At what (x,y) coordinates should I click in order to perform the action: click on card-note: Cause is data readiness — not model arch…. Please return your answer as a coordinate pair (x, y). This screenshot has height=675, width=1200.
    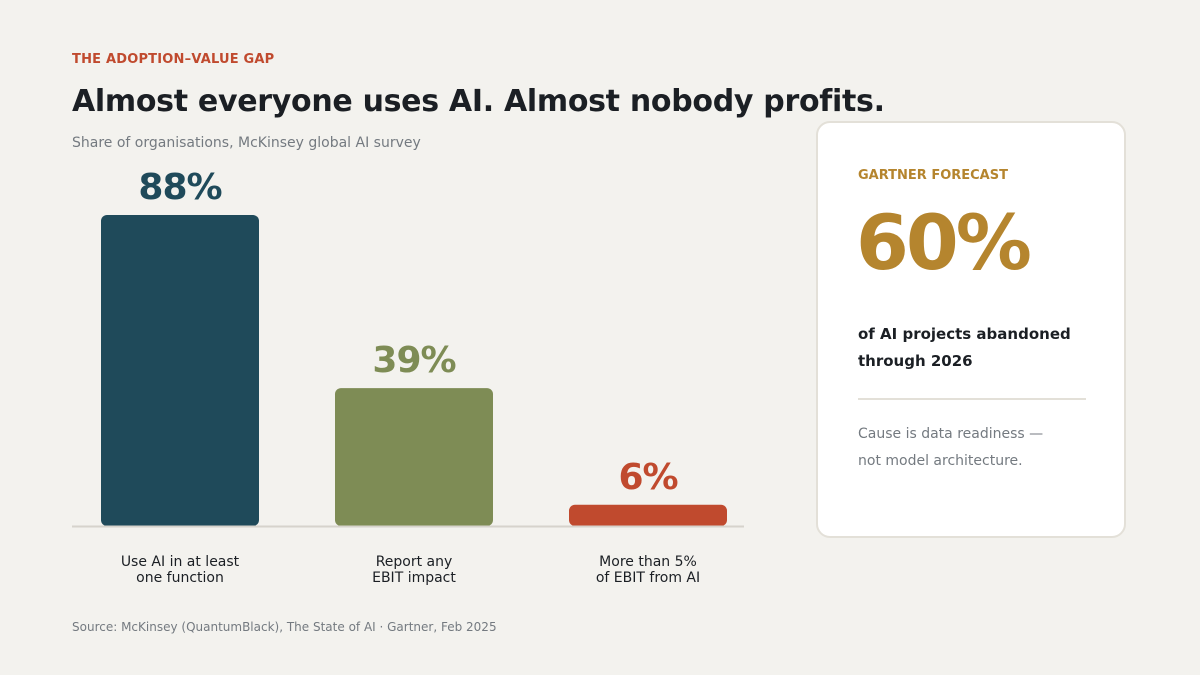
    Looking at the image, I should click on (978, 448).